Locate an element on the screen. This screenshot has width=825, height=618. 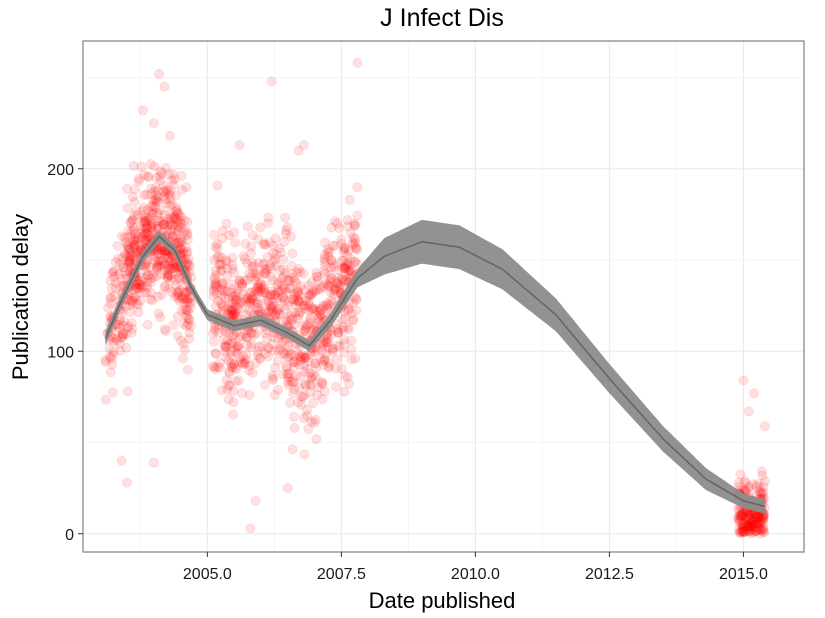
y-axis-title: Publication delay is located at coordinates (20, 297).